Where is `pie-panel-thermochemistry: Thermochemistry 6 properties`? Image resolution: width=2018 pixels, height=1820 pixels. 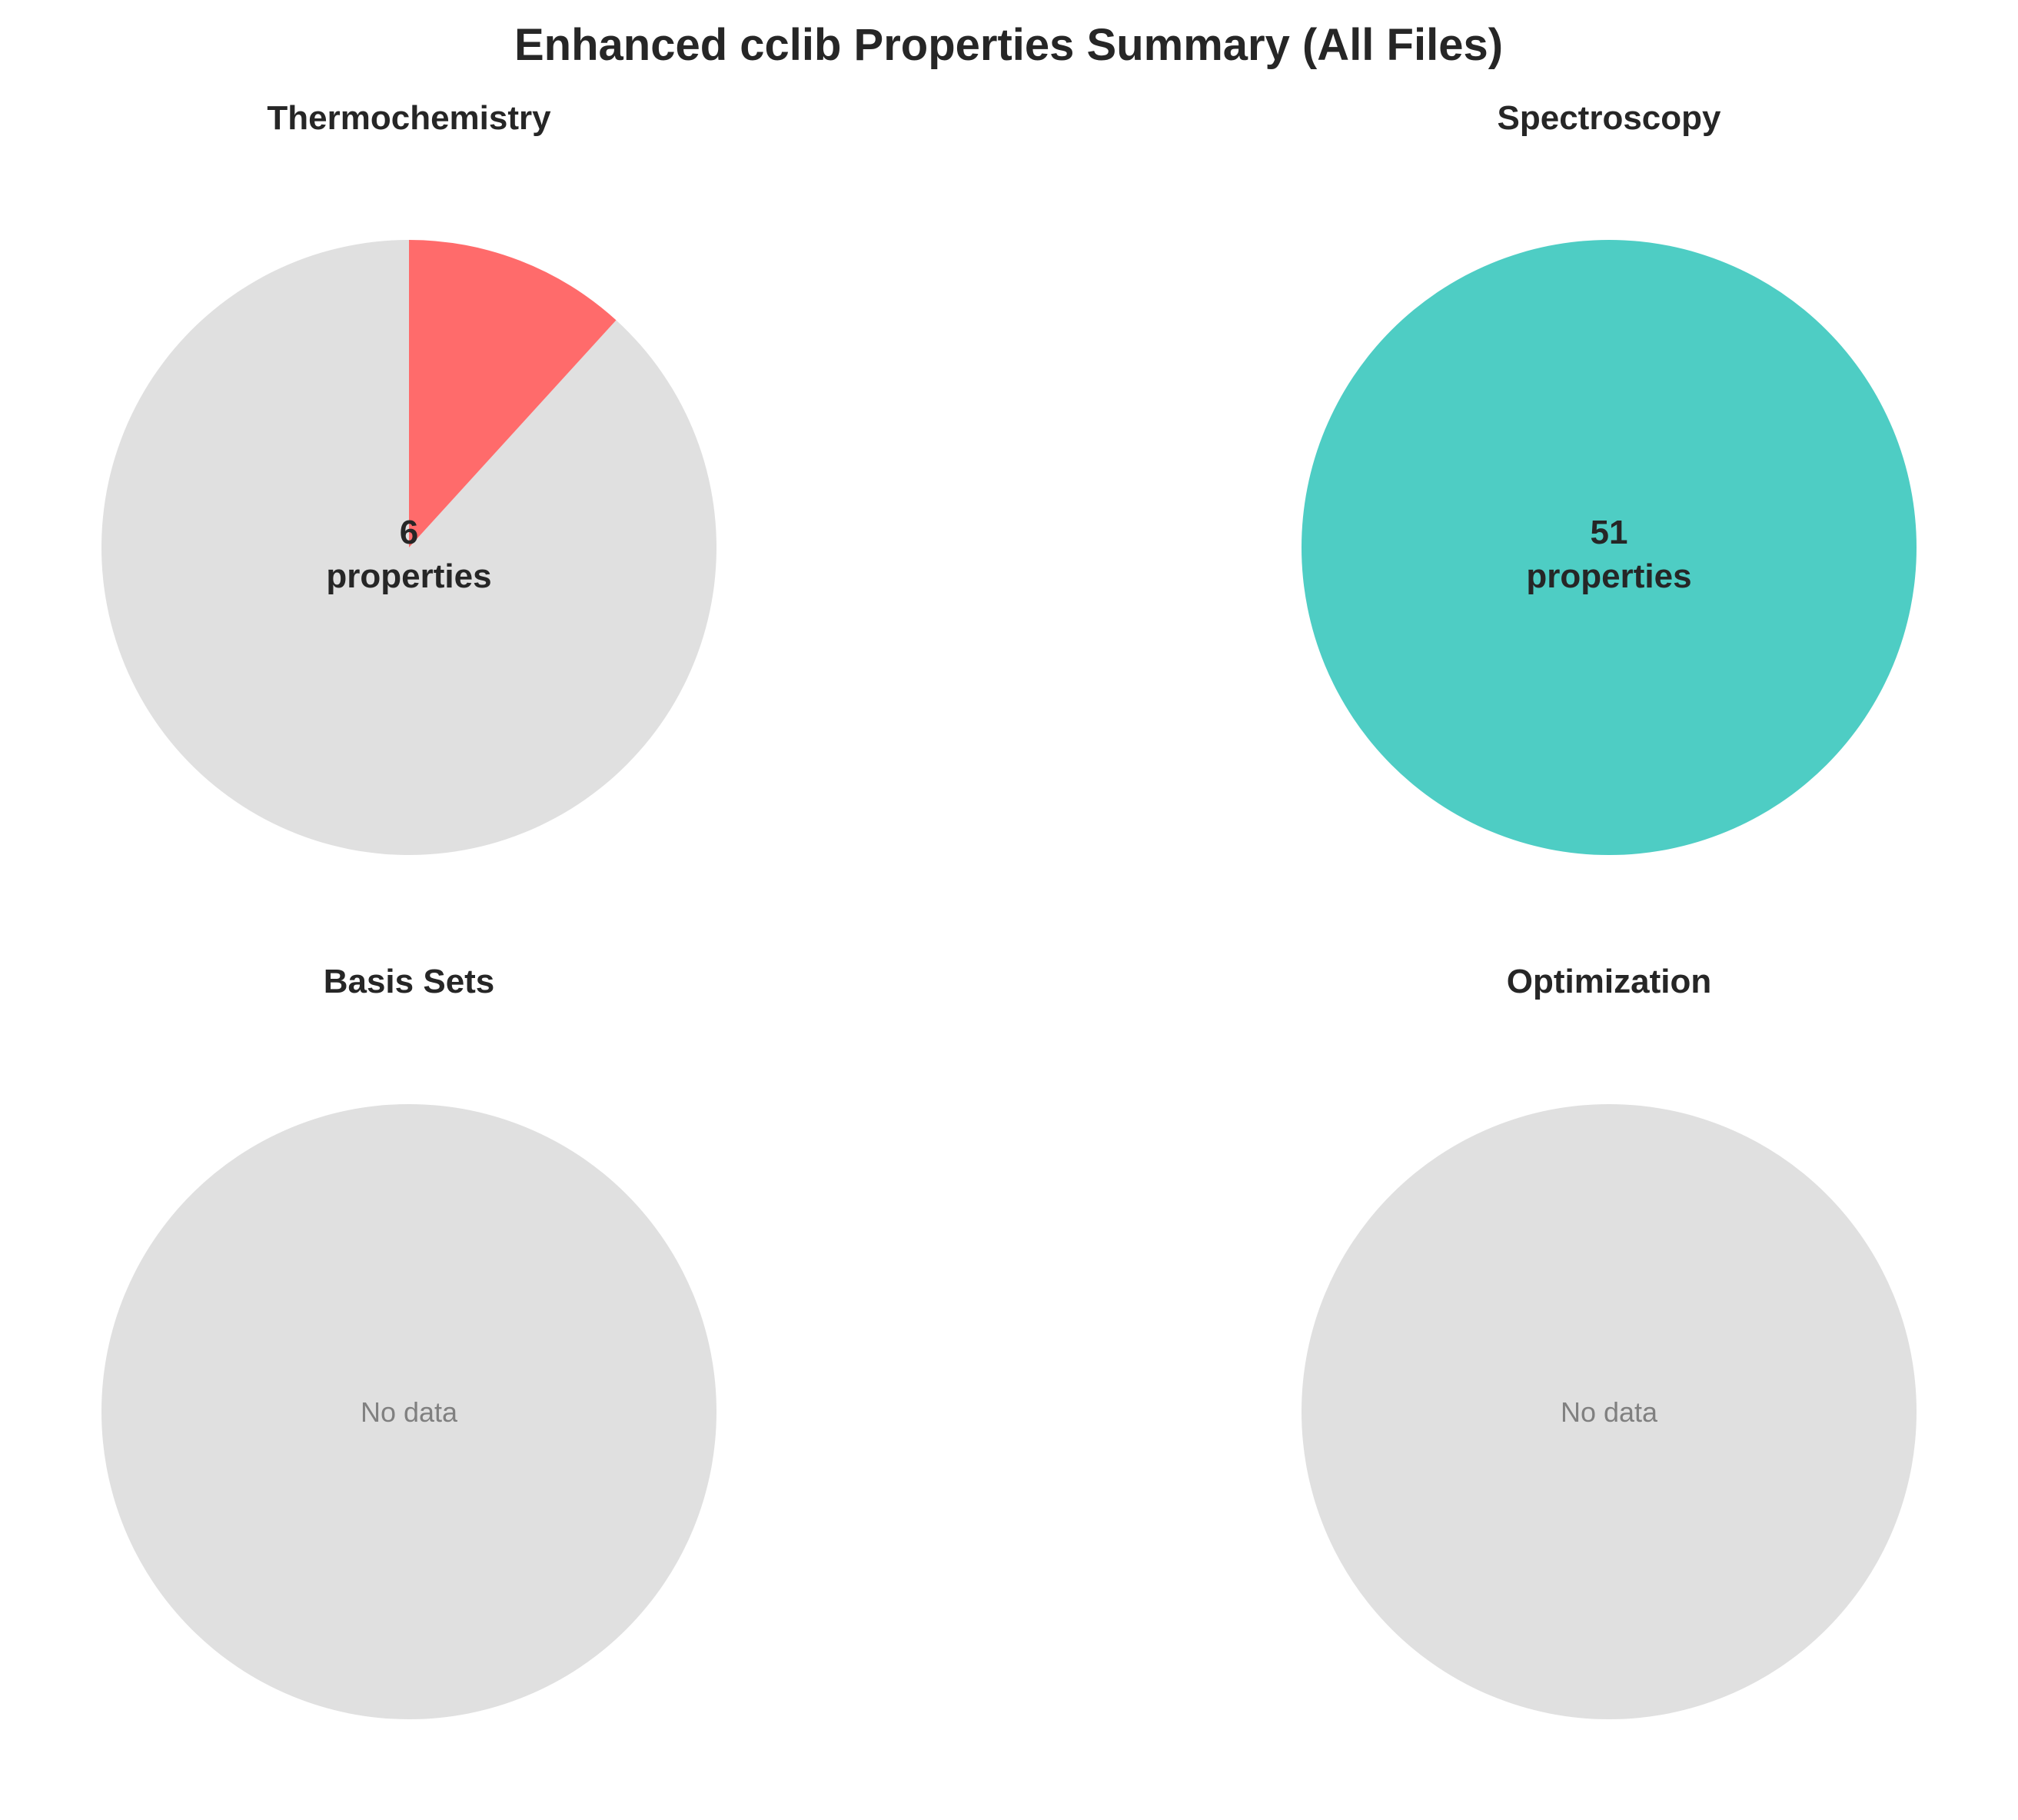
pie-panel-thermochemistry: Thermochemistry 6 properties is located at coordinates (409, 477).